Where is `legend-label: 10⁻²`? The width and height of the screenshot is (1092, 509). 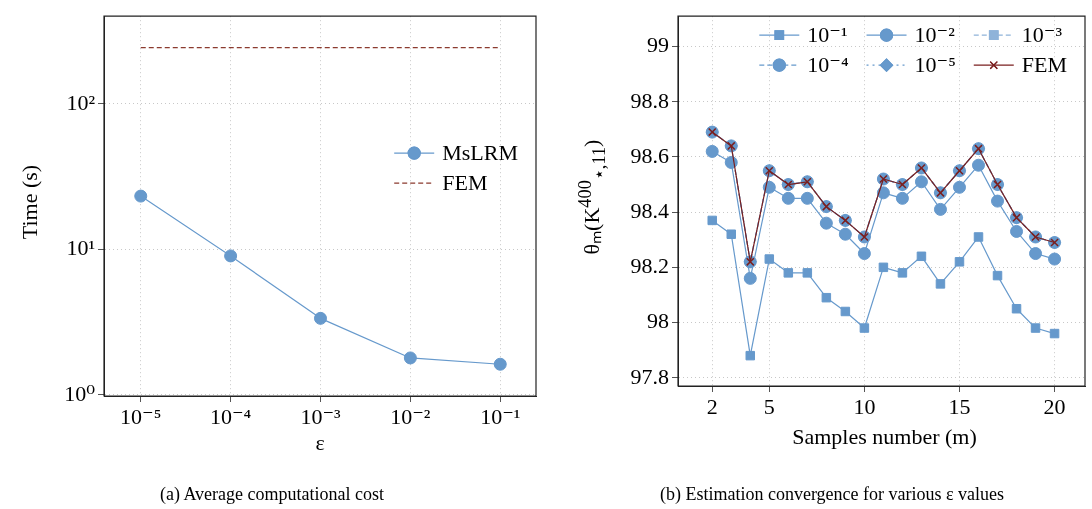
legend-label: 10⁻² is located at coordinates (935, 34).